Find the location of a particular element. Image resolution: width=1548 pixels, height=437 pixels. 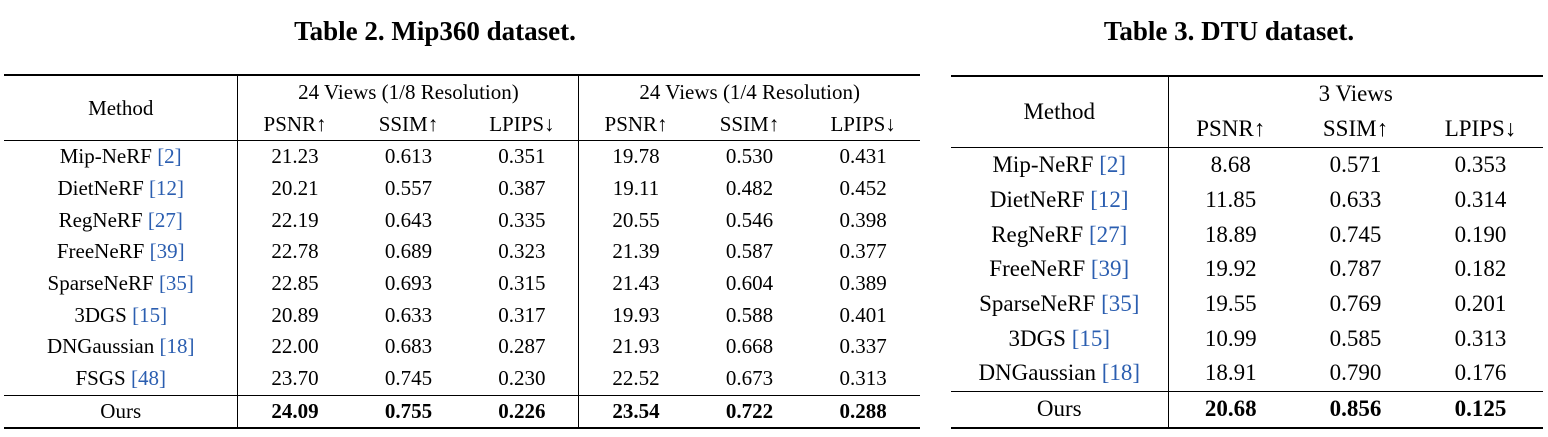

table-row: FreeNeRF [39] 19.92 0.787 0.182 is located at coordinates (1247, 269).